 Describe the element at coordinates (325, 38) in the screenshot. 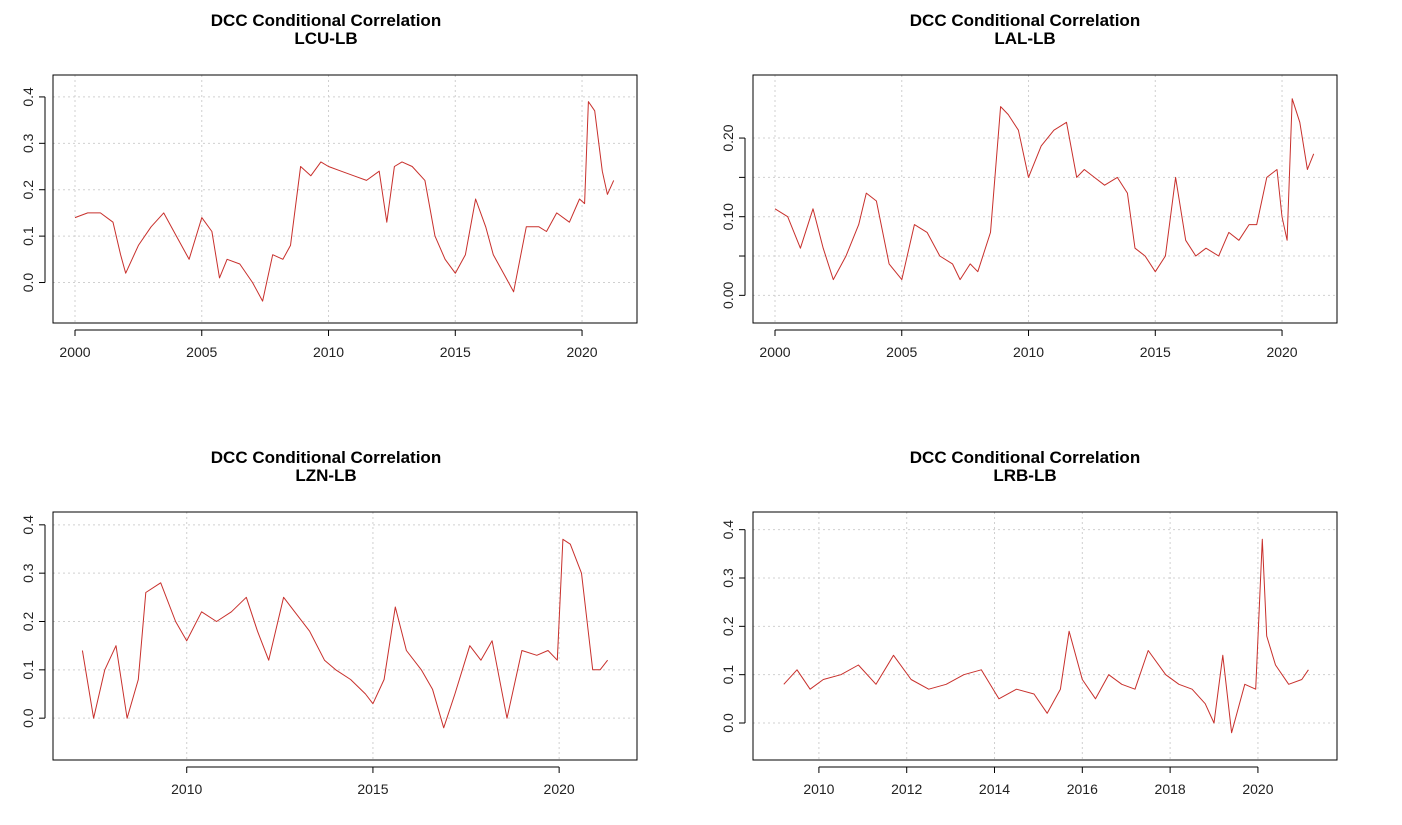

I see `chart-subtitle: LCU-LB` at that location.